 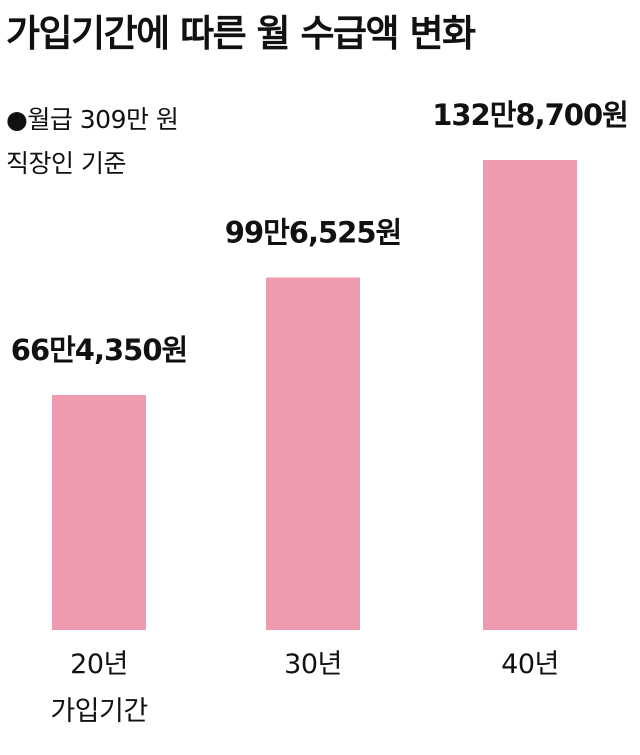 What do you see at coordinates (99, 664) in the screenshot?
I see `category-label-1: 20년` at bounding box center [99, 664].